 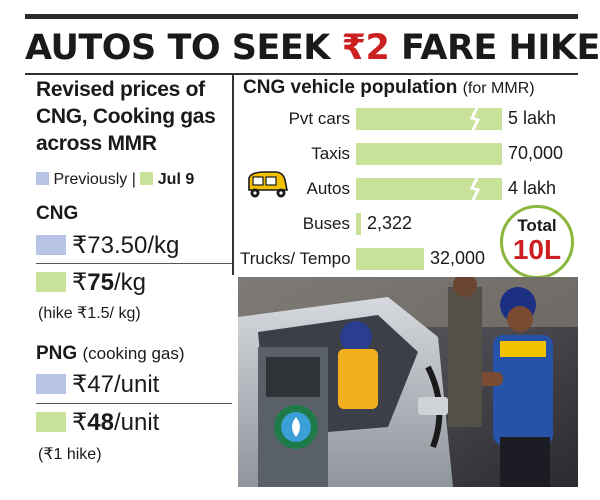 What do you see at coordinates (120, 89) in the screenshot?
I see `prices-title-line-1: Revised prices of` at bounding box center [120, 89].